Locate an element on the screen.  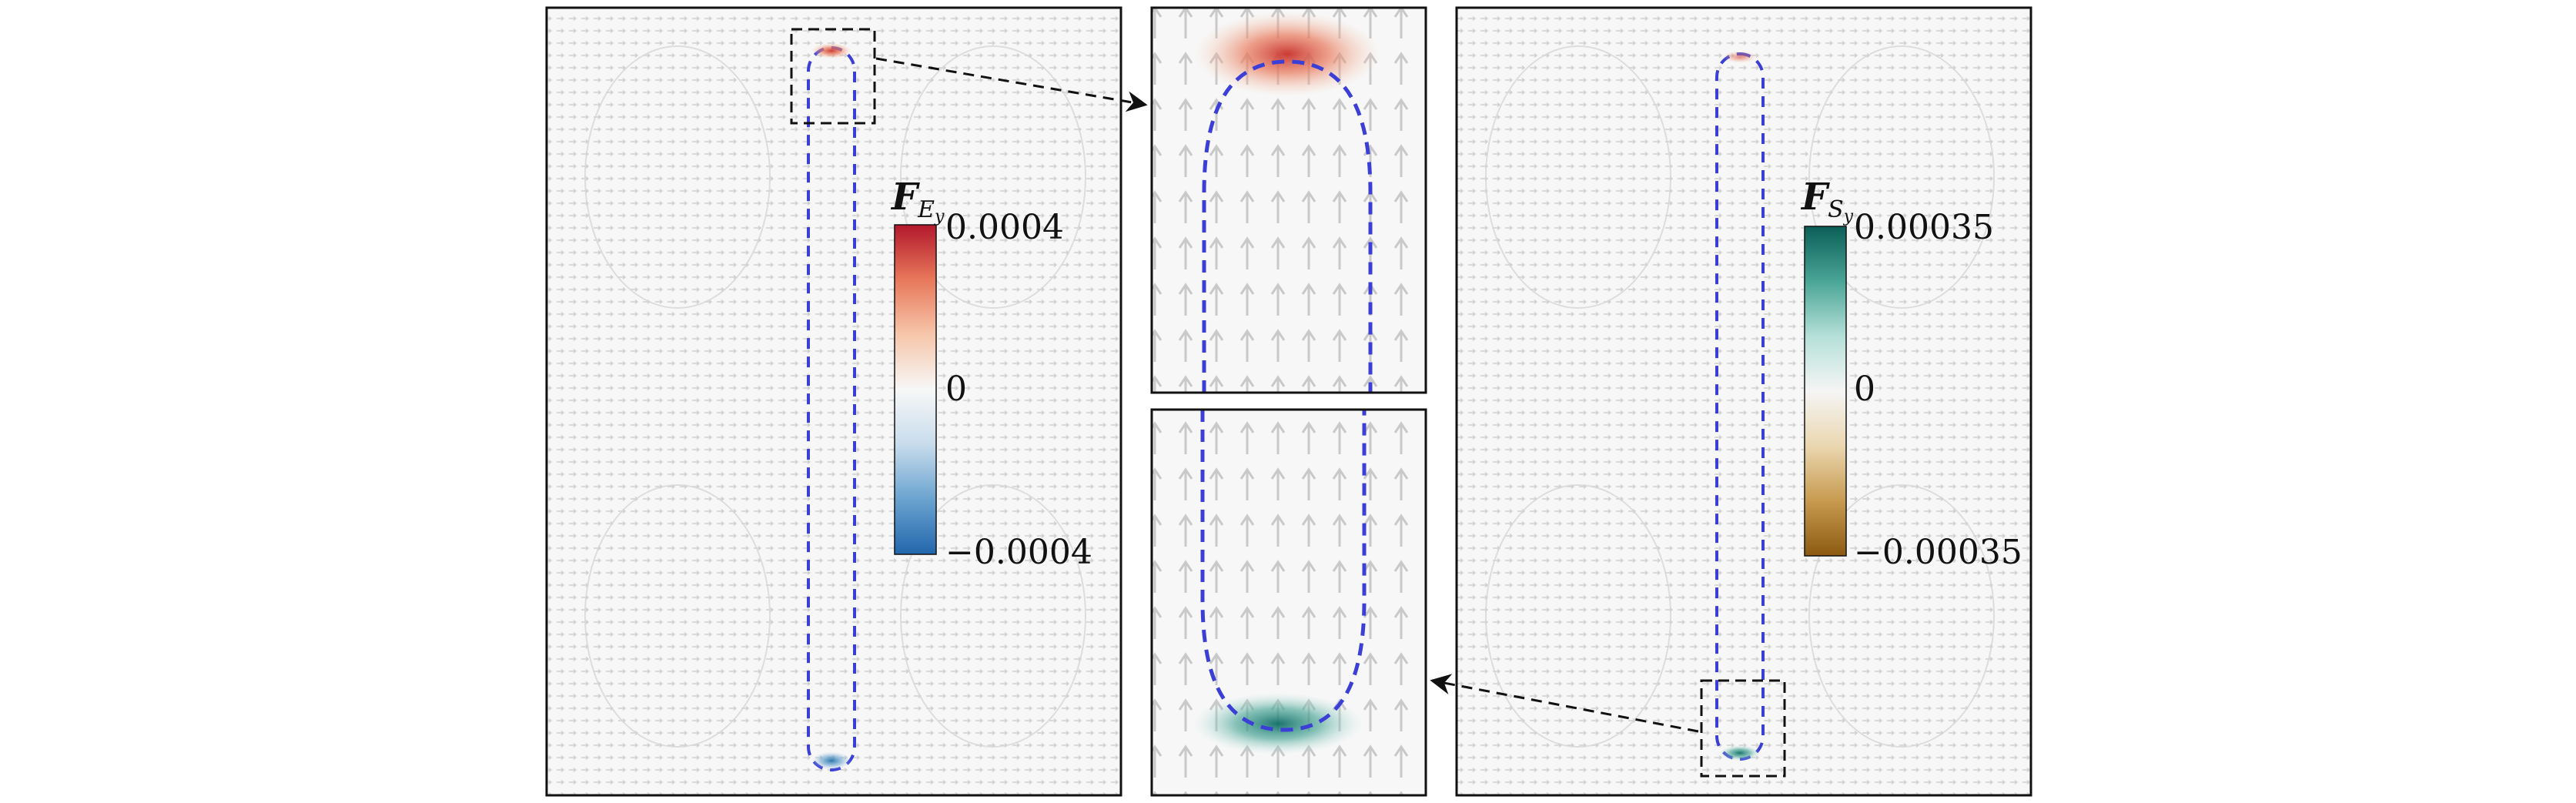
left-zoom-box is located at coordinates (833, 76).